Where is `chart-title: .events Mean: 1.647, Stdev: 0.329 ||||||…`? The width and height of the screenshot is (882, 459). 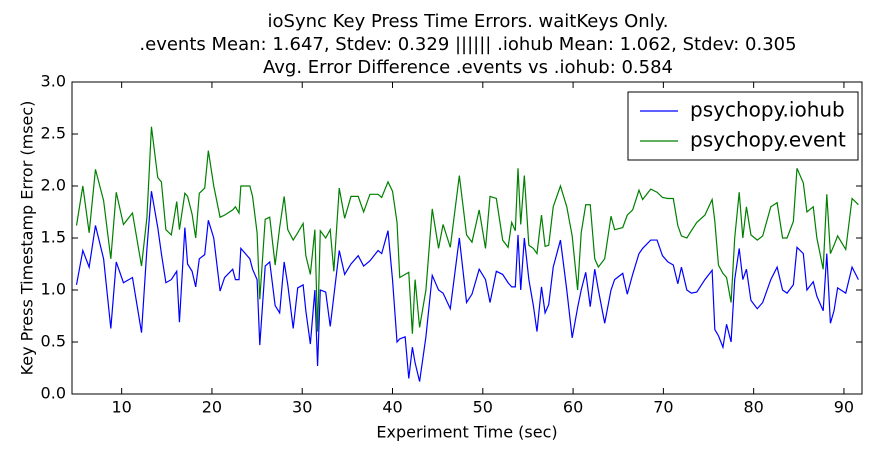 chart-title: .events Mean: 1.647, Stdev: 0.329 ||||||… is located at coordinates (467, 44).